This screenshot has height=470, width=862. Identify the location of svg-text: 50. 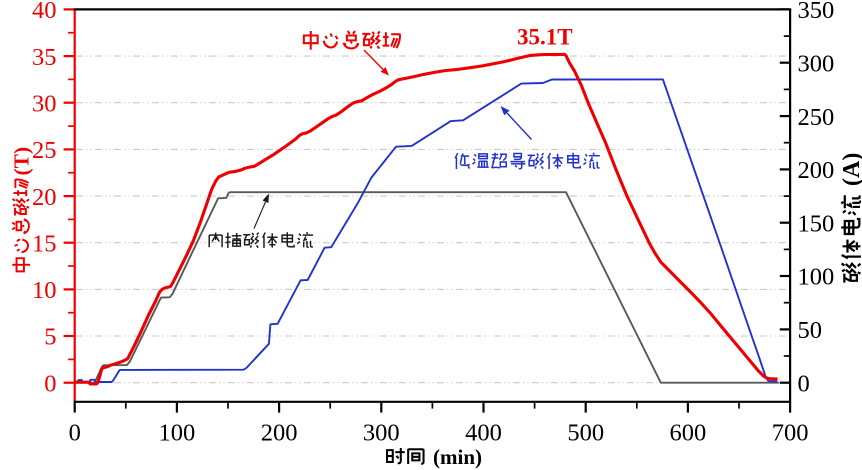
(810, 330).